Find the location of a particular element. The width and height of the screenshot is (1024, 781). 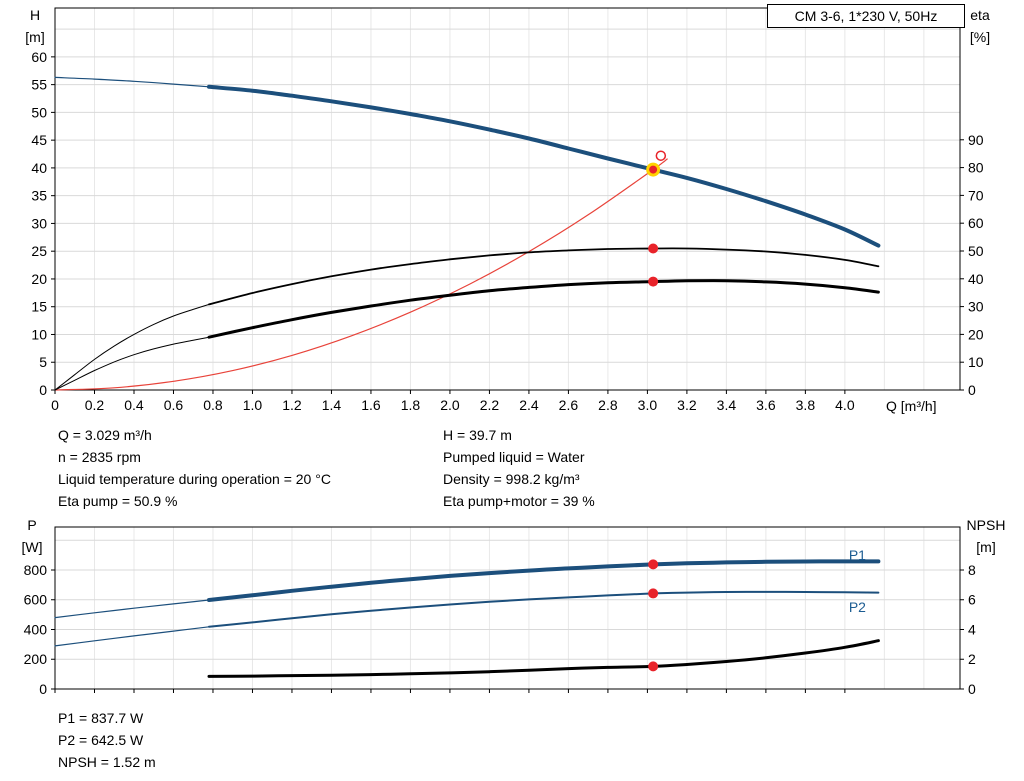

eta-axis-unit-line: [%] is located at coordinates (980, 37).